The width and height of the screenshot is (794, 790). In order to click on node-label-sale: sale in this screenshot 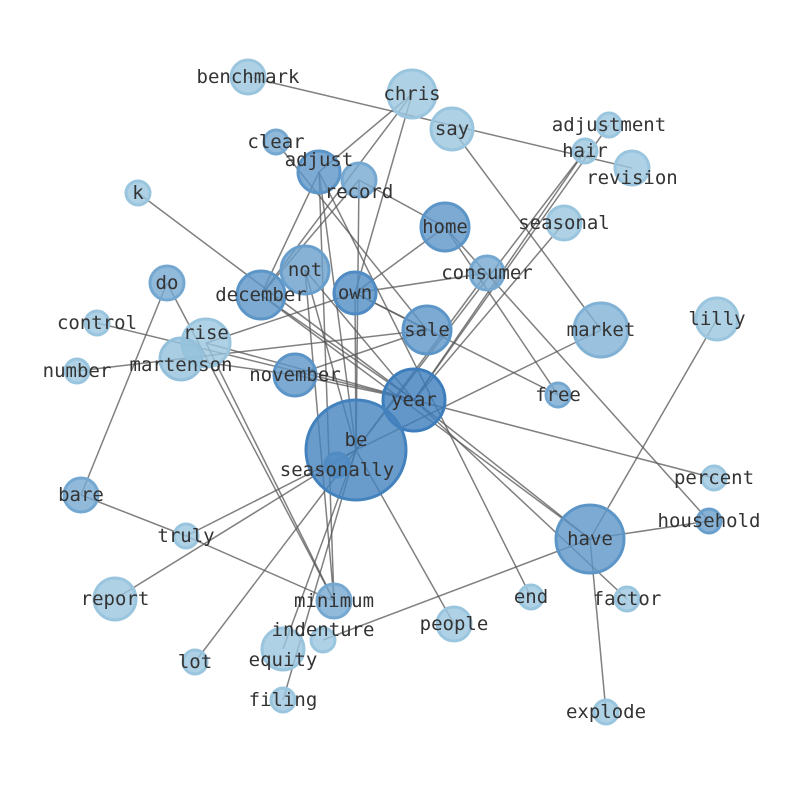, I will do `click(427, 330)`.